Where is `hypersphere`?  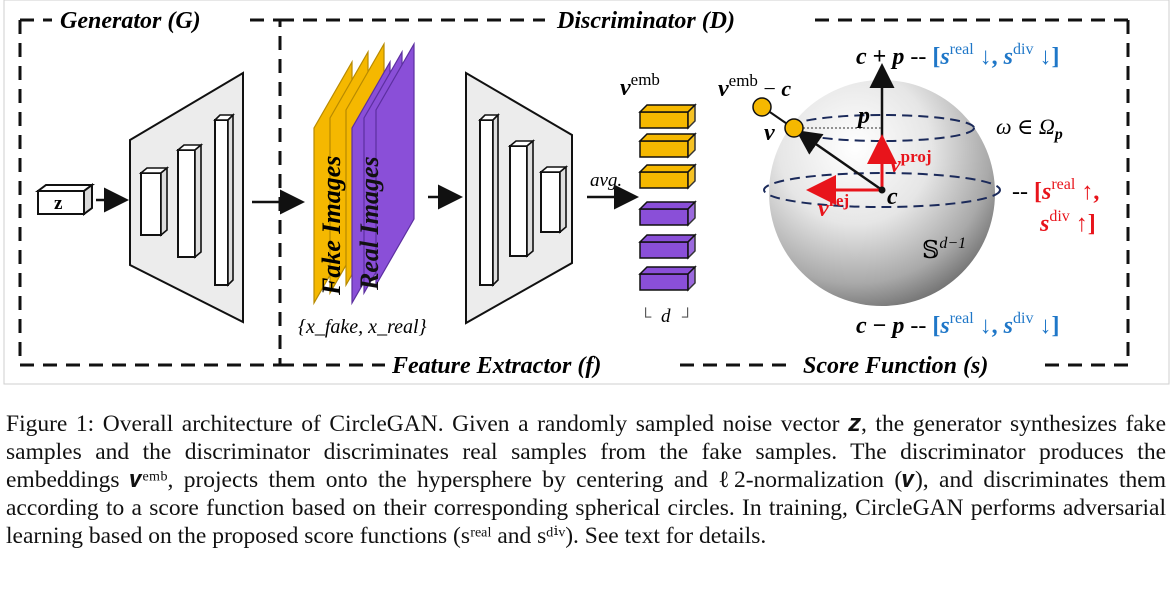
hypersphere is located at coordinates (876, 184).